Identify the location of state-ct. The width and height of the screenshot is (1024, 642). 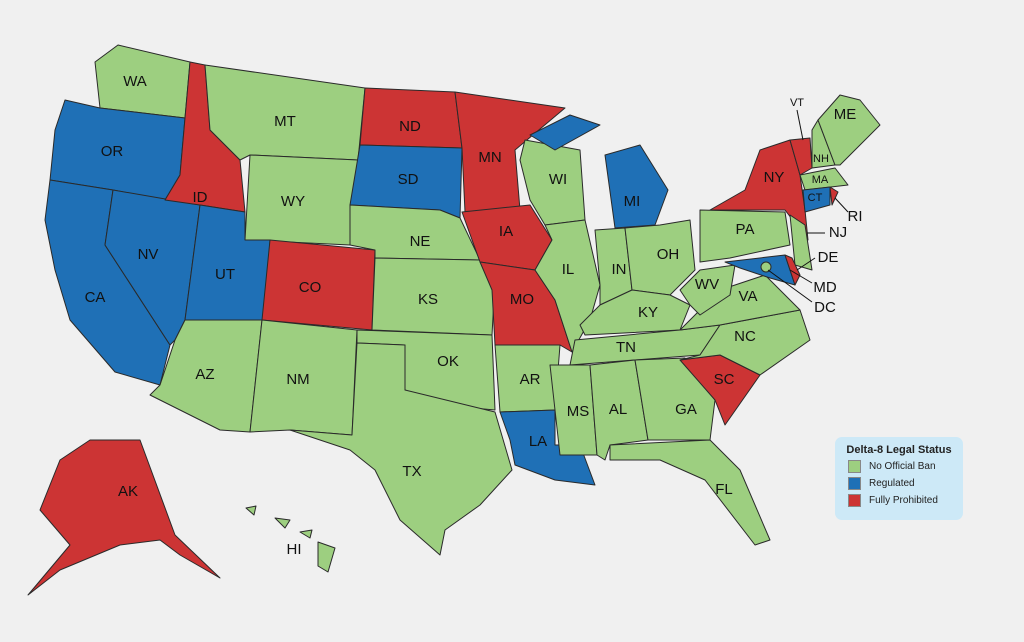
(816, 199).